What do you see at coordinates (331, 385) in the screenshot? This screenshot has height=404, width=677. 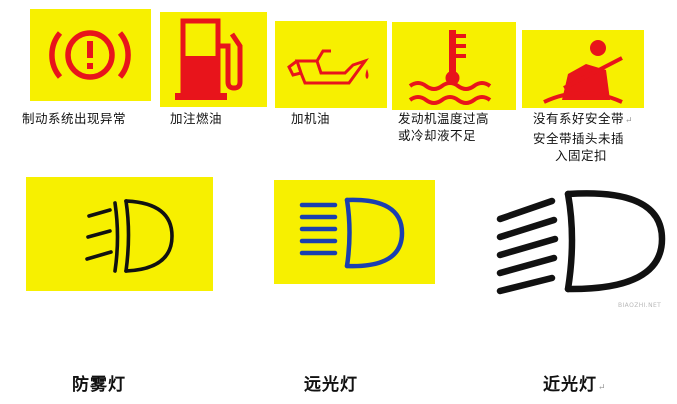 I see `high-beam-label: 远光灯` at bounding box center [331, 385].